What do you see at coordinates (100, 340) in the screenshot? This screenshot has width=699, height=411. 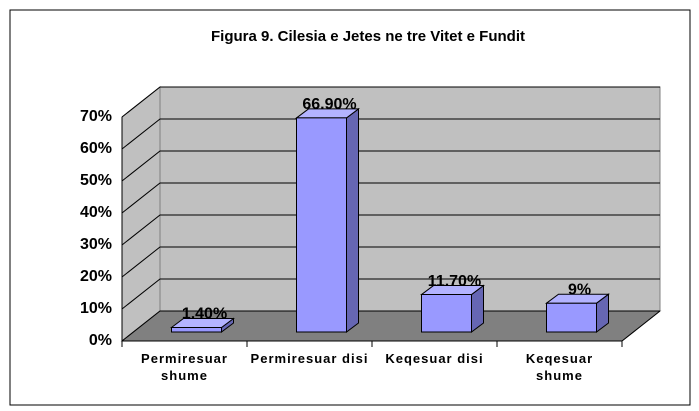 I see `y-tick-label: 0%` at bounding box center [100, 340].